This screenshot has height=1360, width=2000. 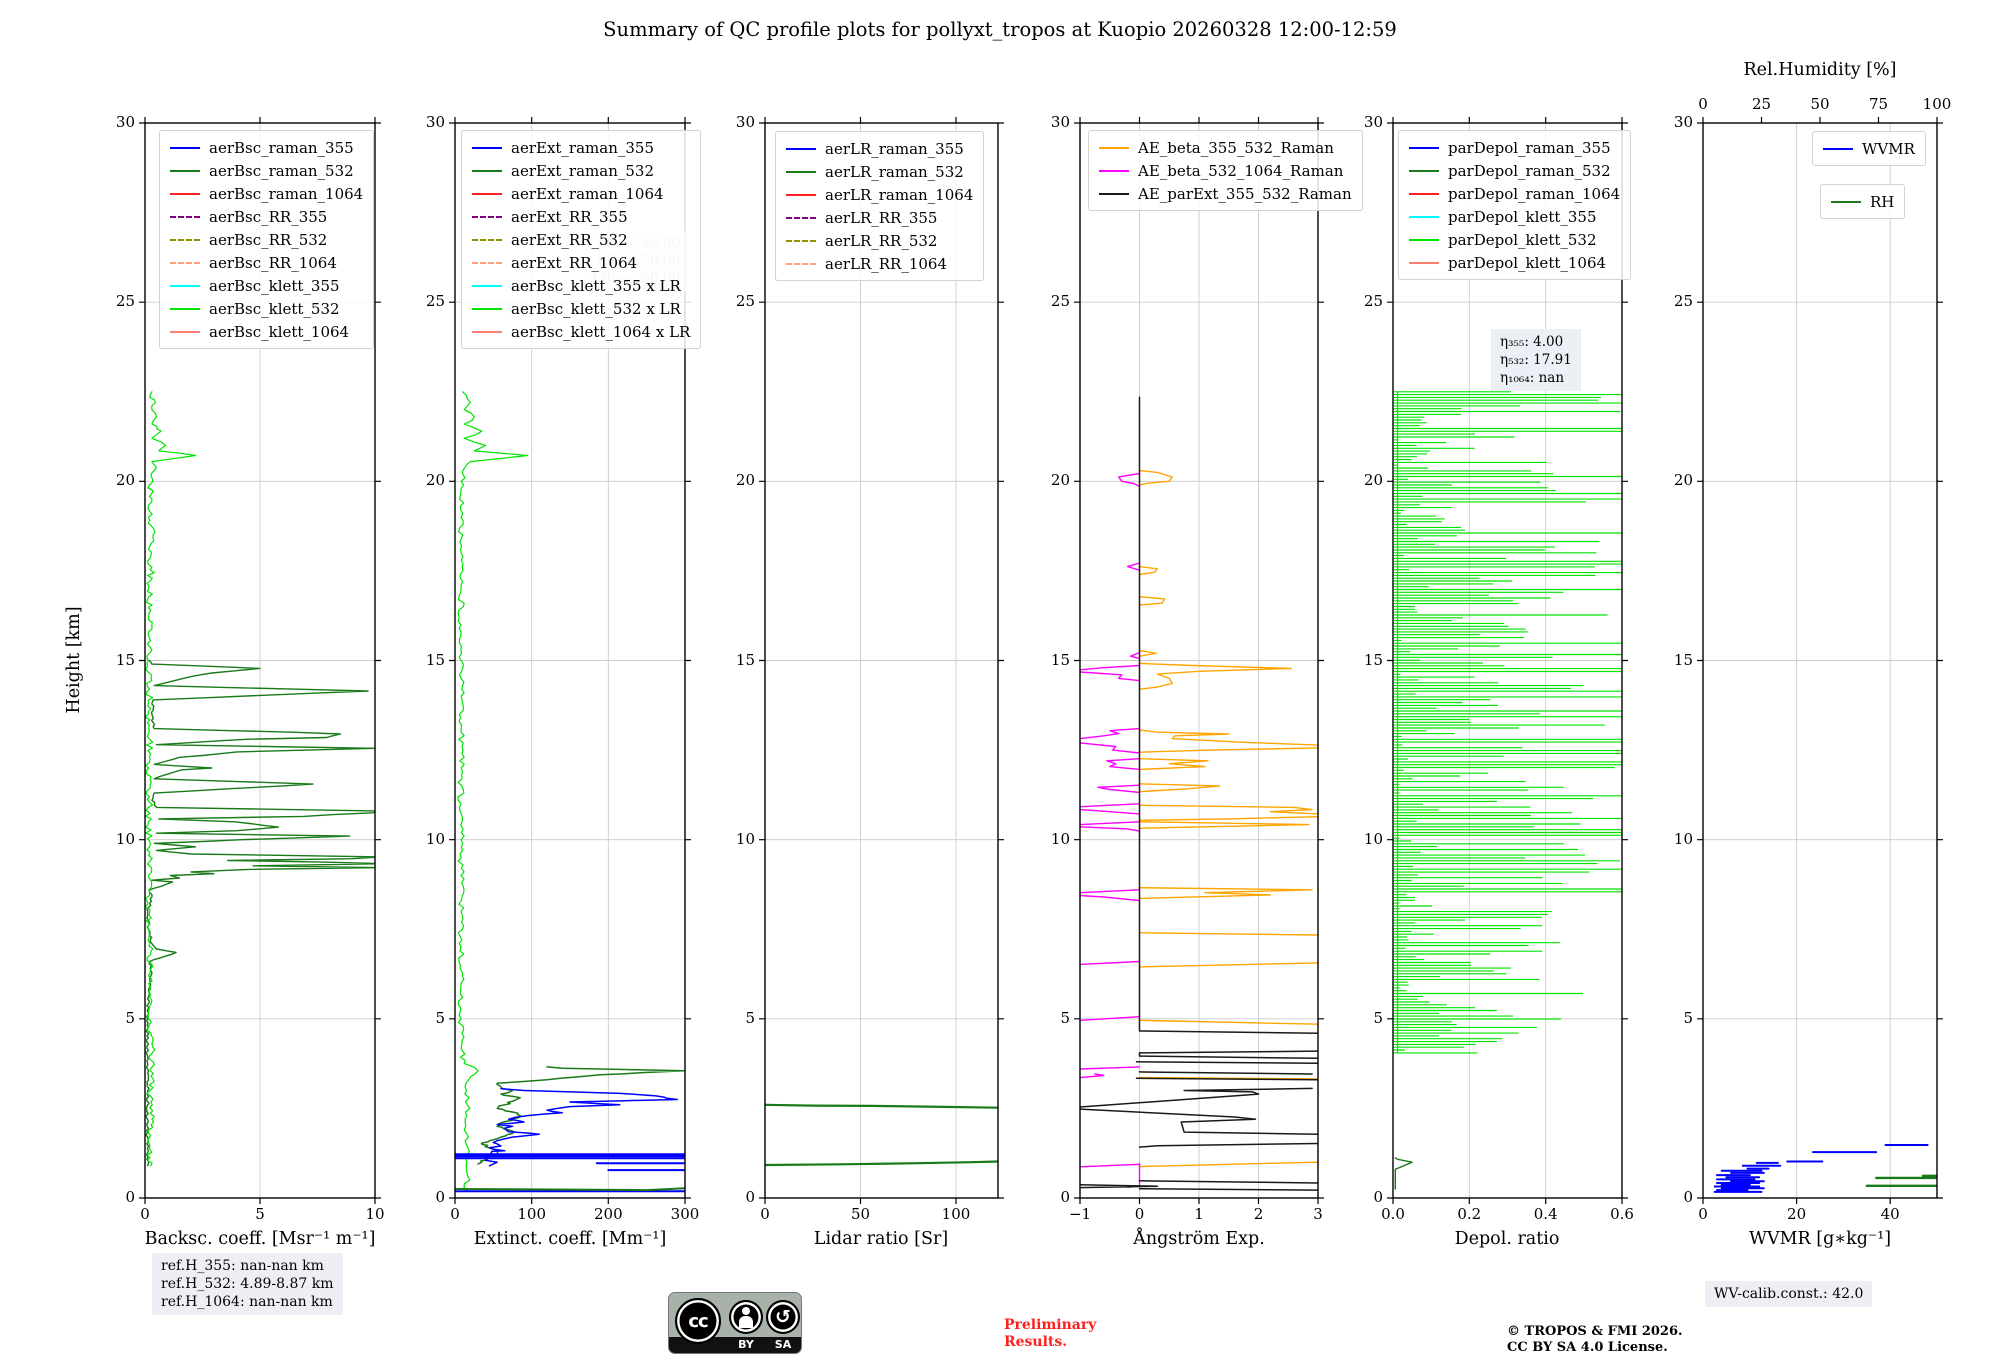 I want to click on legend-wvmr-2: RH, so click(x=1863, y=201).